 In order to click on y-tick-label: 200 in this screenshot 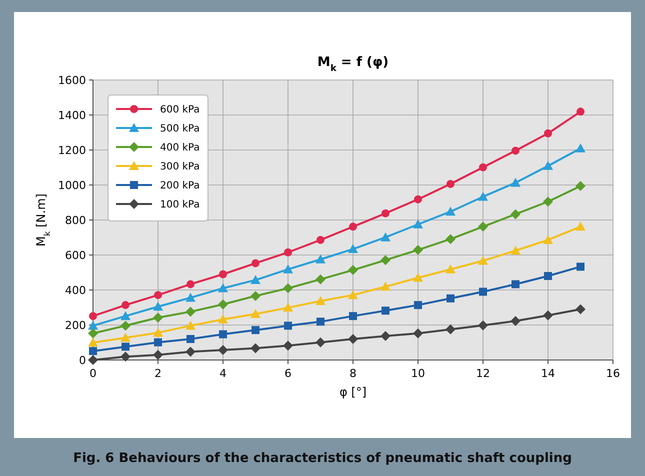, I will do `click(75, 325)`.